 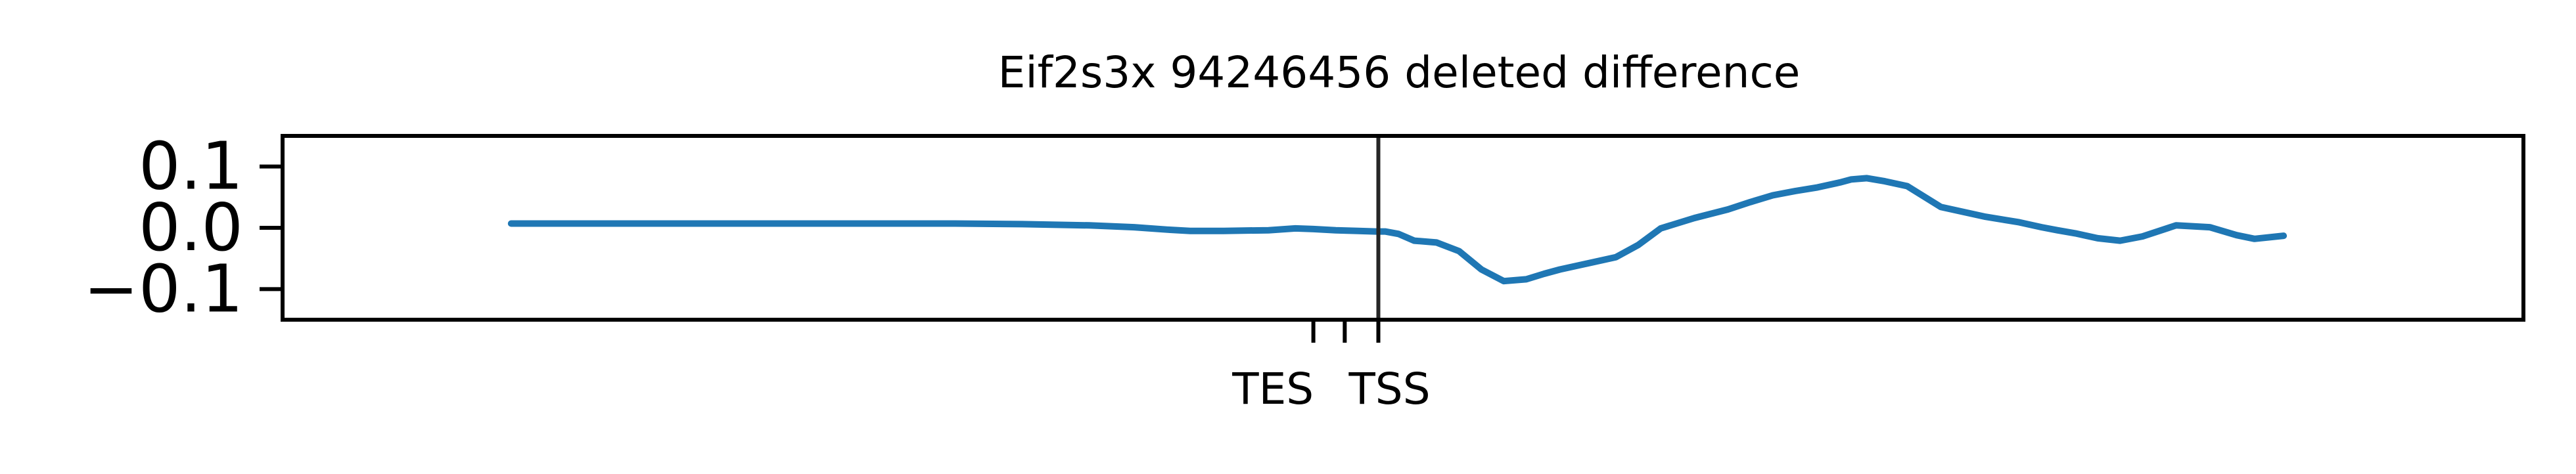 What do you see at coordinates (163, 288) in the screenshot?
I see `y-tick-label: −0.1` at bounding box center [163, 288].